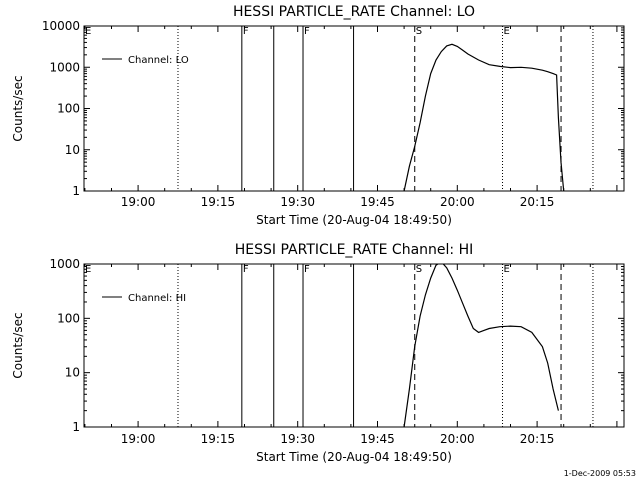 This screenshot has width=640, height=480. Describe the element at coordinates (158, 60) in the screenshot. I see `legend-entry: Channel: LO` at that location.